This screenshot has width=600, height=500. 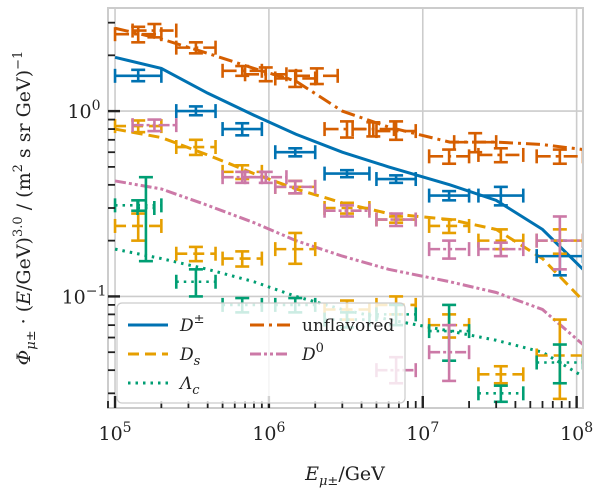 What do you see at coordinates (576, 432) in the screenshot?
I see `x-tick-label: 108` at bounding box center [576, 432].